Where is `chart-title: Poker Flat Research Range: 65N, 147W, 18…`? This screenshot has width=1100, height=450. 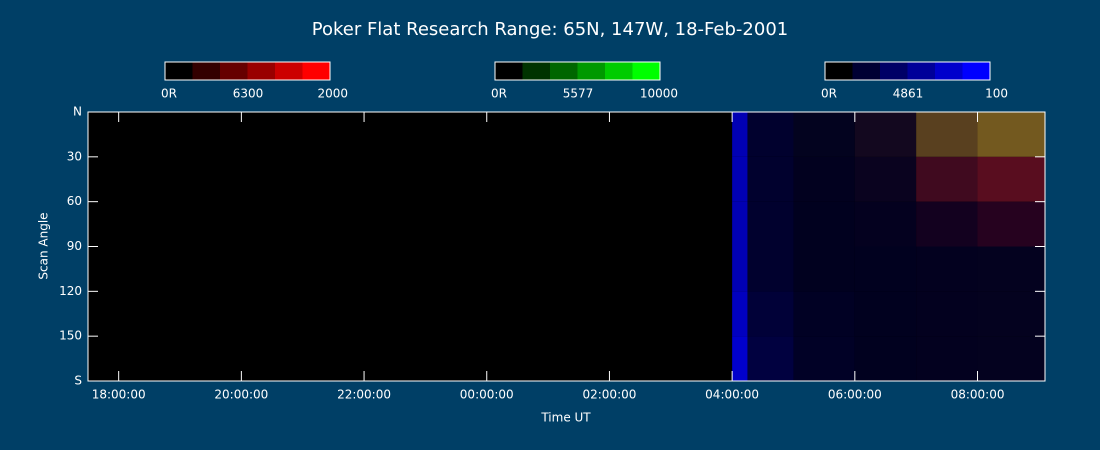
chart-title: Poker Flat Research Range: 65N, 147W, 18… is located at coordinates (550, 29).